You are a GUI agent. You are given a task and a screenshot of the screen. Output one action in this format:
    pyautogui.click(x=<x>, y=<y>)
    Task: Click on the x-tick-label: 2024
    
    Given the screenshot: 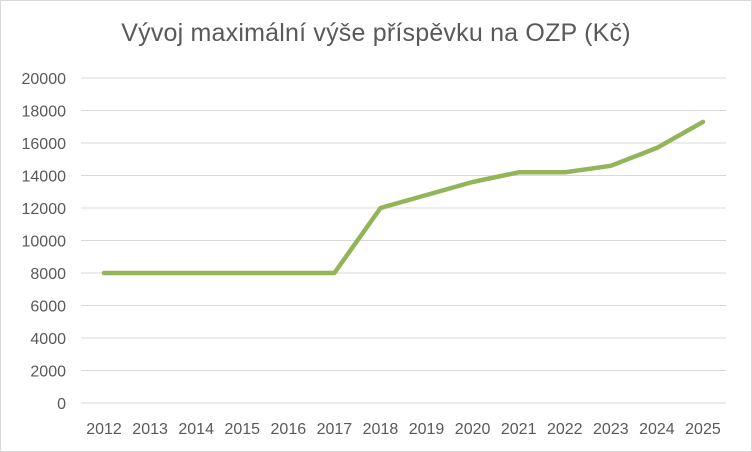 What is the action you would take?
    pyautogui.click(x=657, y=429)
    